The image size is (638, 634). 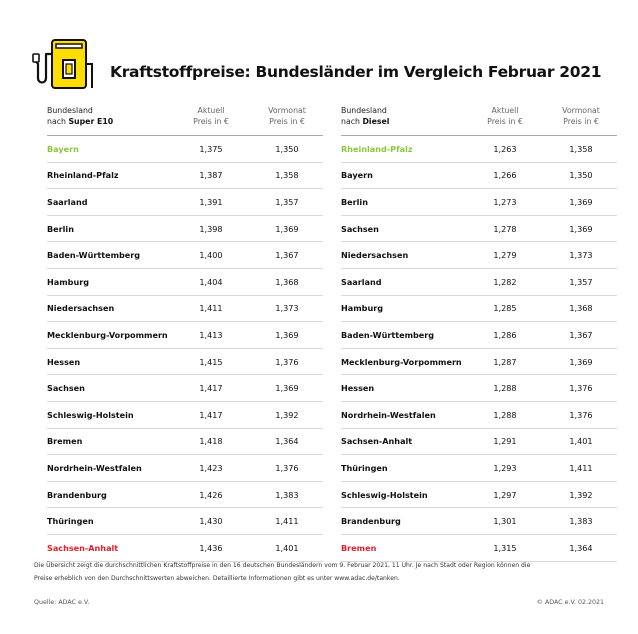 What do you see at coordinates (185, 521) in the screenshot?
I see `table-row: Thüringen 1,430 1,411` at bounding box center [185, 521].